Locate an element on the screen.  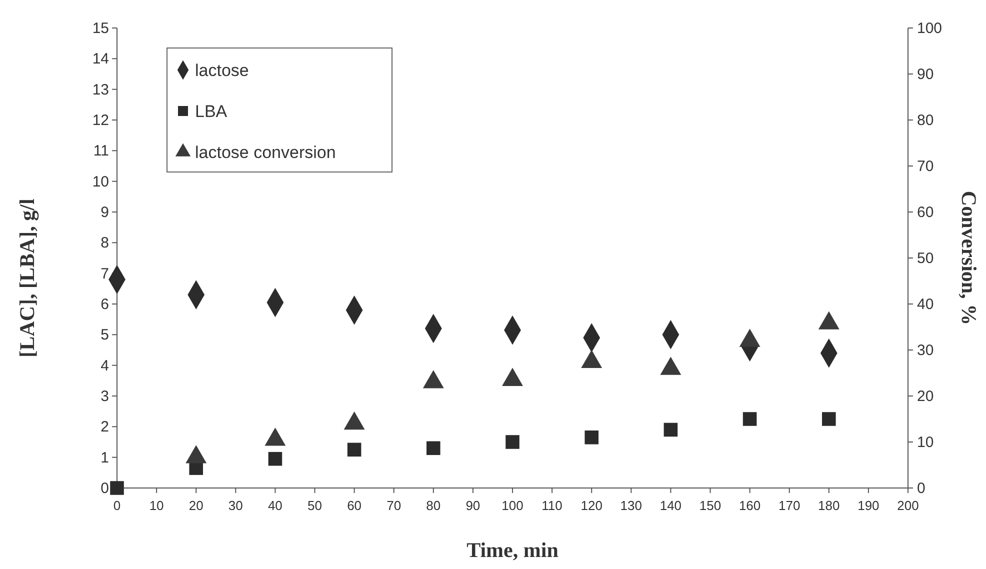
x-tick-label: 50 is located at coordinates (315, 505).